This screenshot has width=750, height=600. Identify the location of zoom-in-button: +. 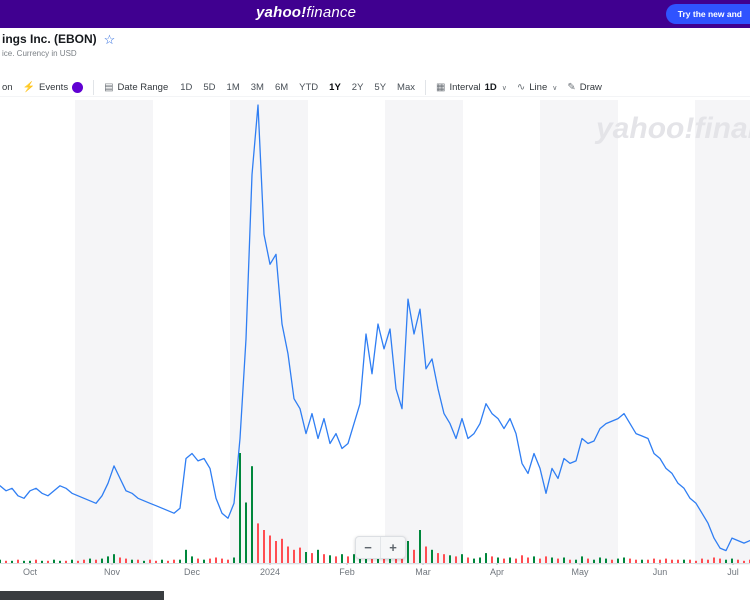
(393, 547).